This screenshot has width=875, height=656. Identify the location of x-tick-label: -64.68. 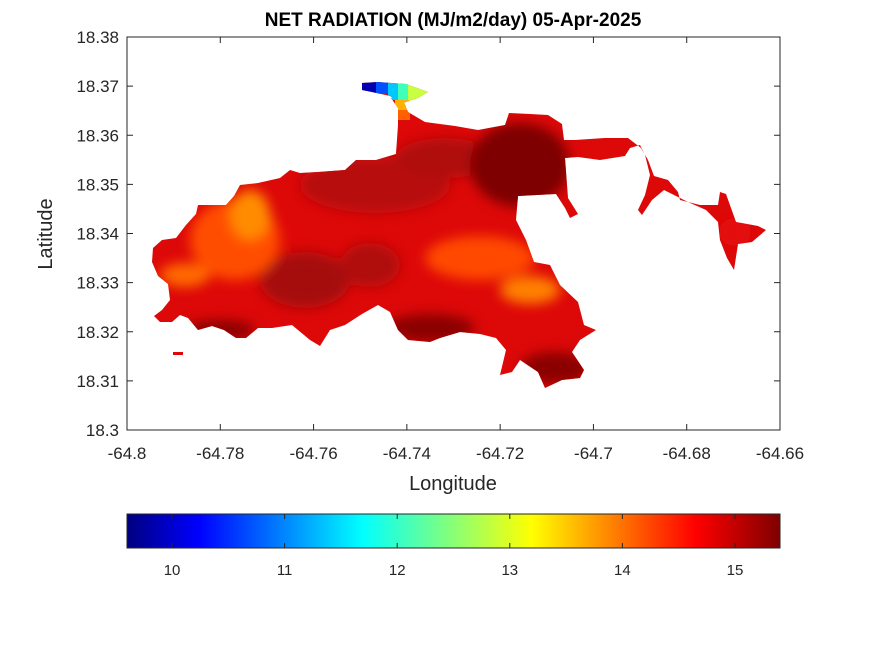
(687, 453).